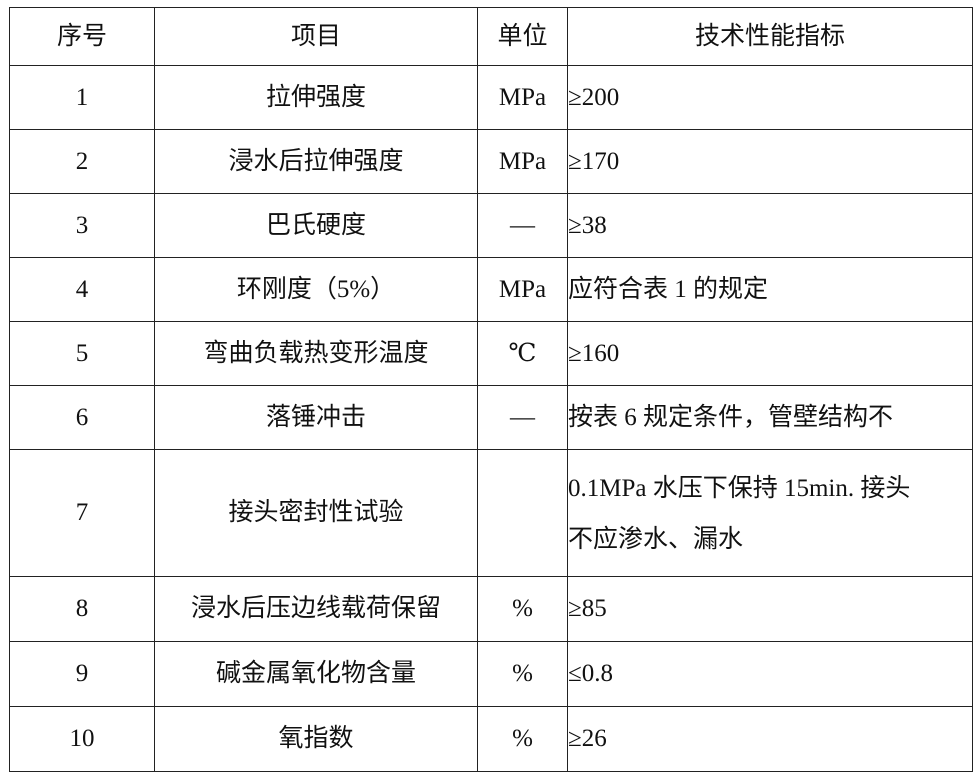 The height and width of the screenshot is (781, 980). I want to click on table-row: 4 环刚度（5%） MPa 应符合表 1 的规定, so click(491, 289).